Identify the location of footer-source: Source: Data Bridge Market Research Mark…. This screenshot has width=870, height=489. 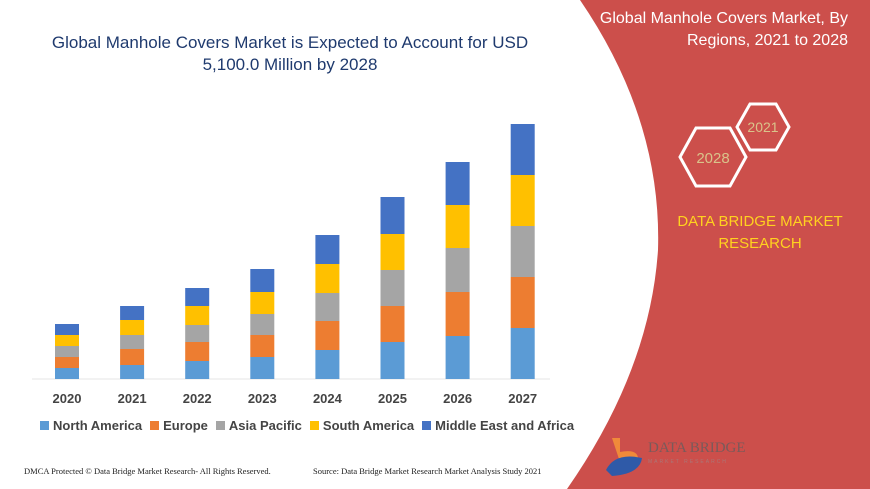
(427, 471).